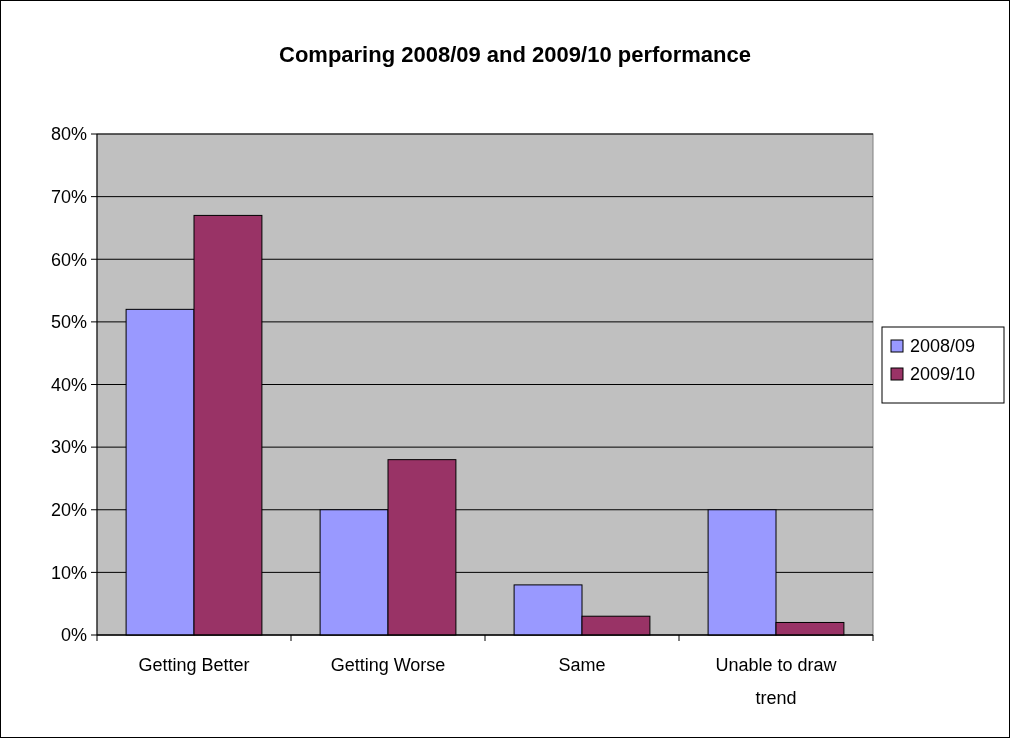 This screenshot has height=738, width=1010. Describe the element at coordinates (68, 134) in the screenshot. I see `y-tick-label: 80%` at that location.